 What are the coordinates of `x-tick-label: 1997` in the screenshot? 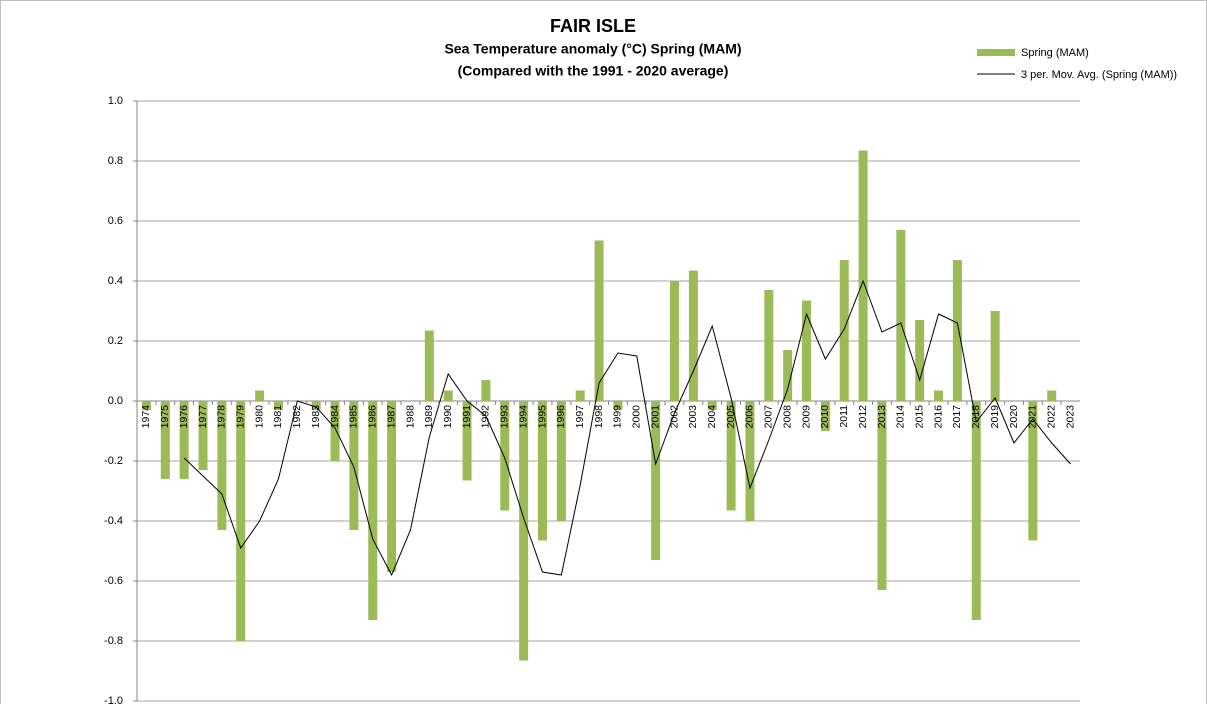 It's located at (580, 417).